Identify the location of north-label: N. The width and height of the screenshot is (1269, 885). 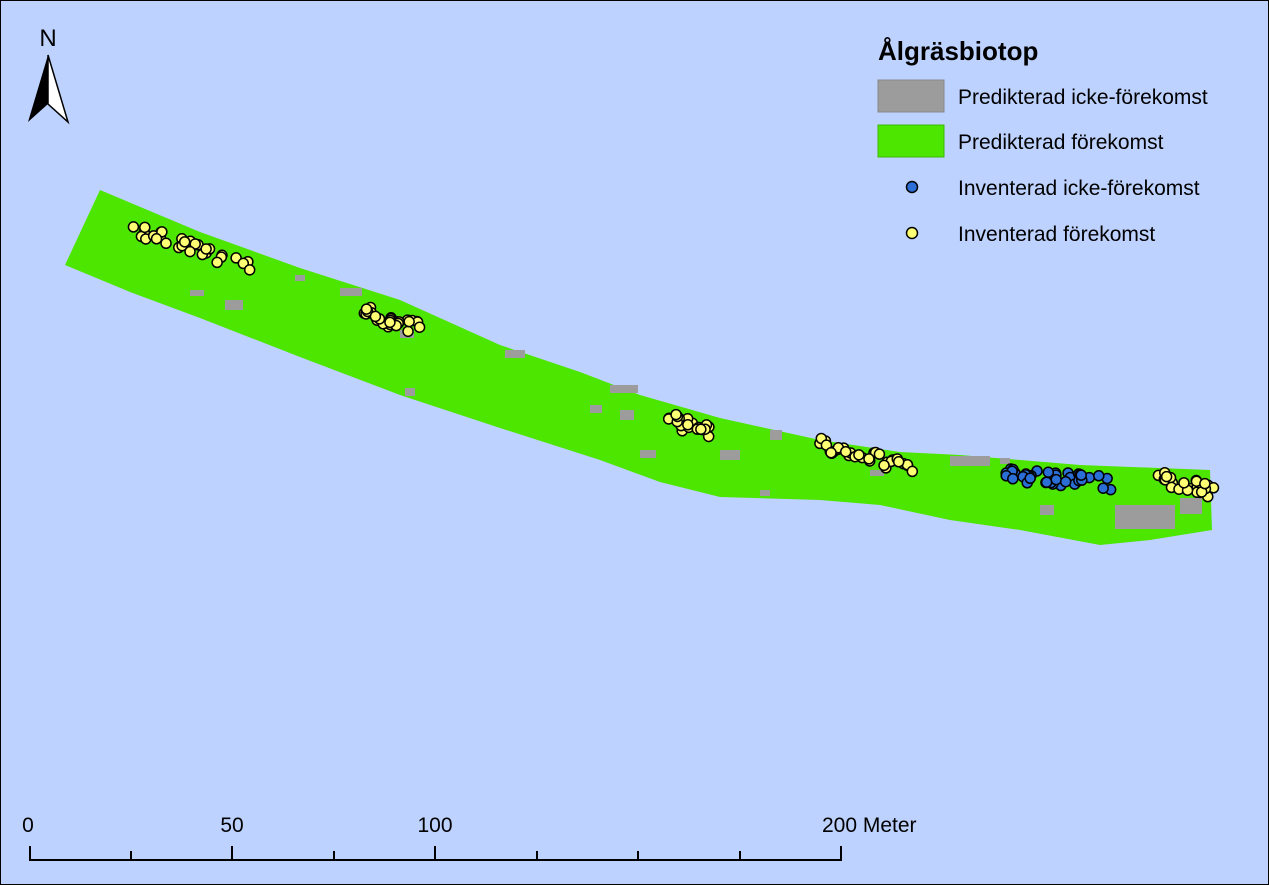
(47, 38).